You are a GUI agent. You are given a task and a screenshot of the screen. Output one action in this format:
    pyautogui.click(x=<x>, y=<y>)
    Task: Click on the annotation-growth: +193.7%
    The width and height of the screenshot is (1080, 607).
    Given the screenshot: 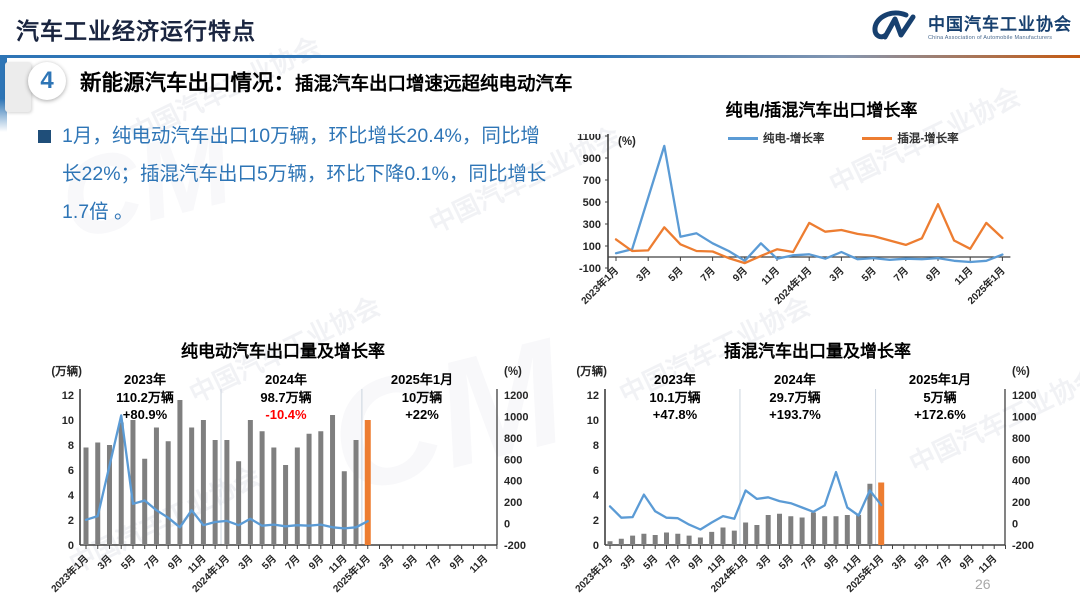 What is the action you would take?
    pyautogui.click(x=795, y=415)
    